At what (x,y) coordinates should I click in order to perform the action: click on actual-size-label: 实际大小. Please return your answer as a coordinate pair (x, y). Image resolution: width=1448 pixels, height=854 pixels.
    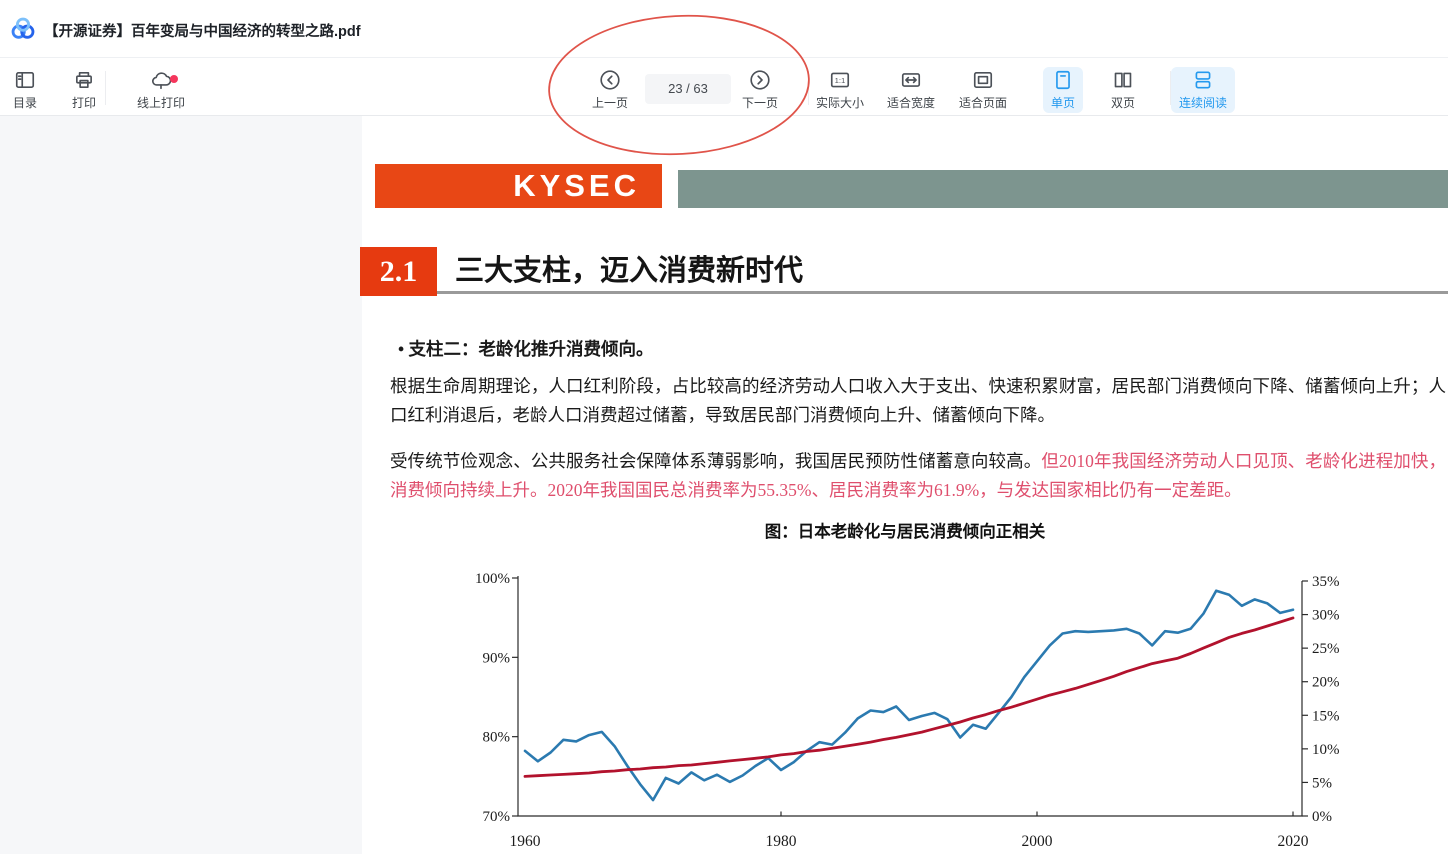
    Looking at the image, I should click on (840, 103).